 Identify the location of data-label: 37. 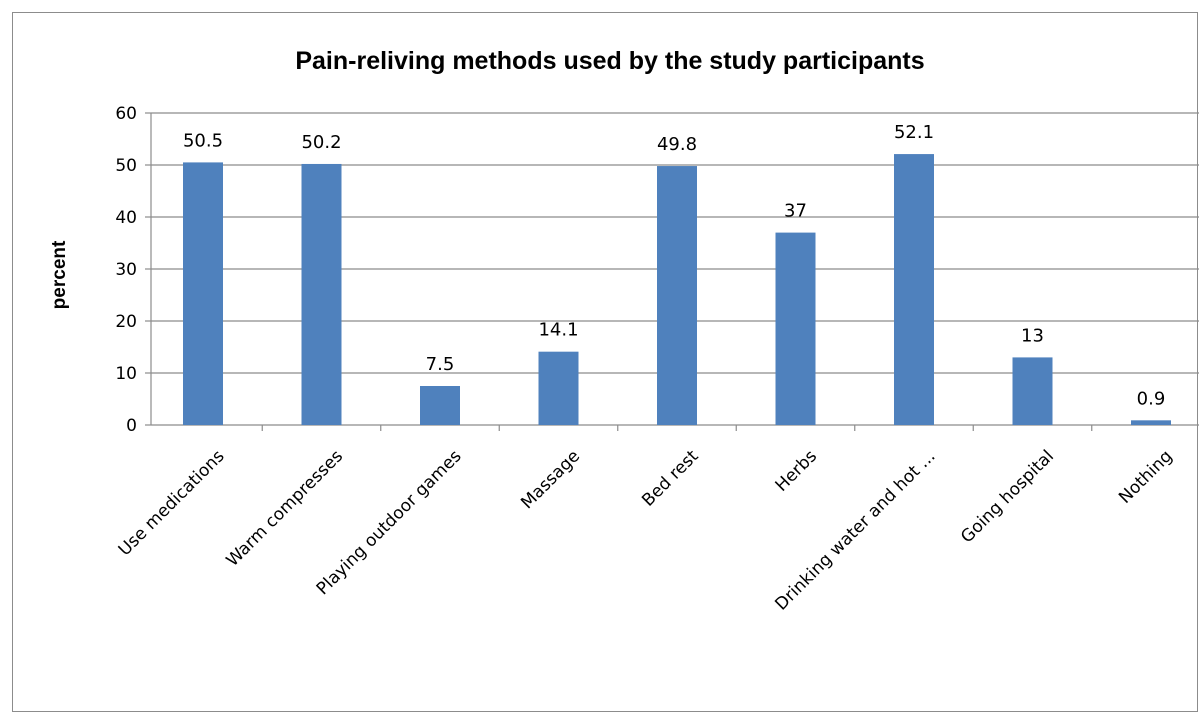
(795, 211).